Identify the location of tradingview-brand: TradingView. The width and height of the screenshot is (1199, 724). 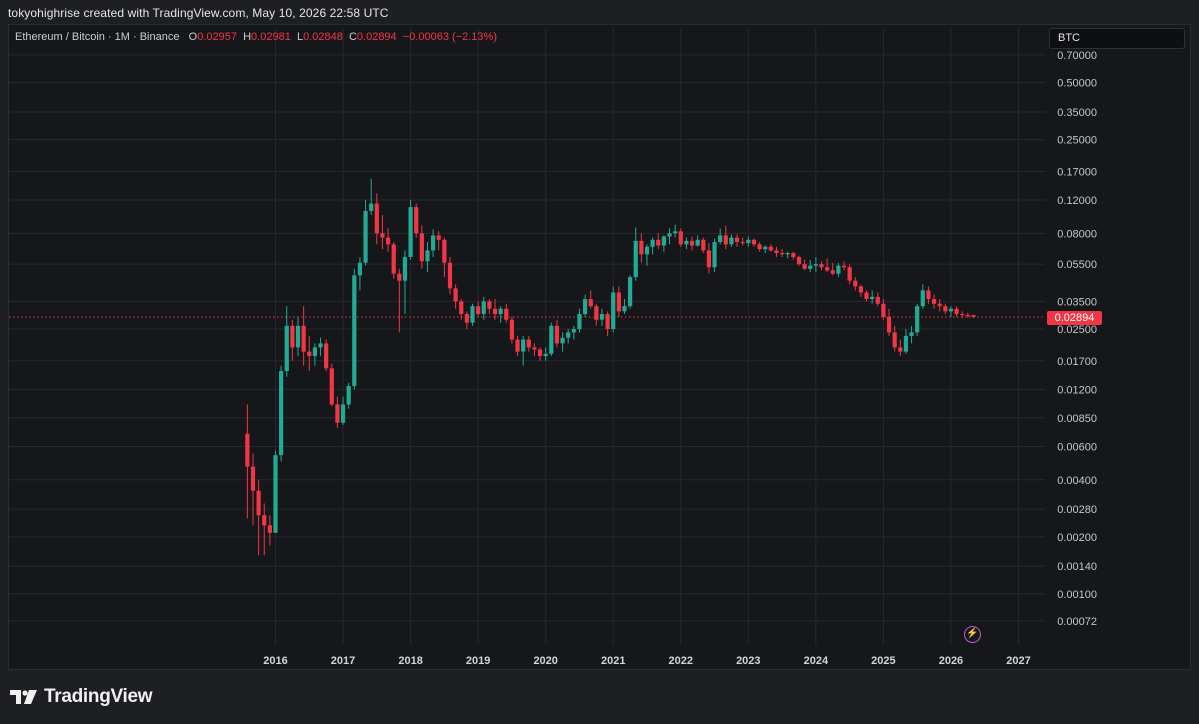
(81, 697).